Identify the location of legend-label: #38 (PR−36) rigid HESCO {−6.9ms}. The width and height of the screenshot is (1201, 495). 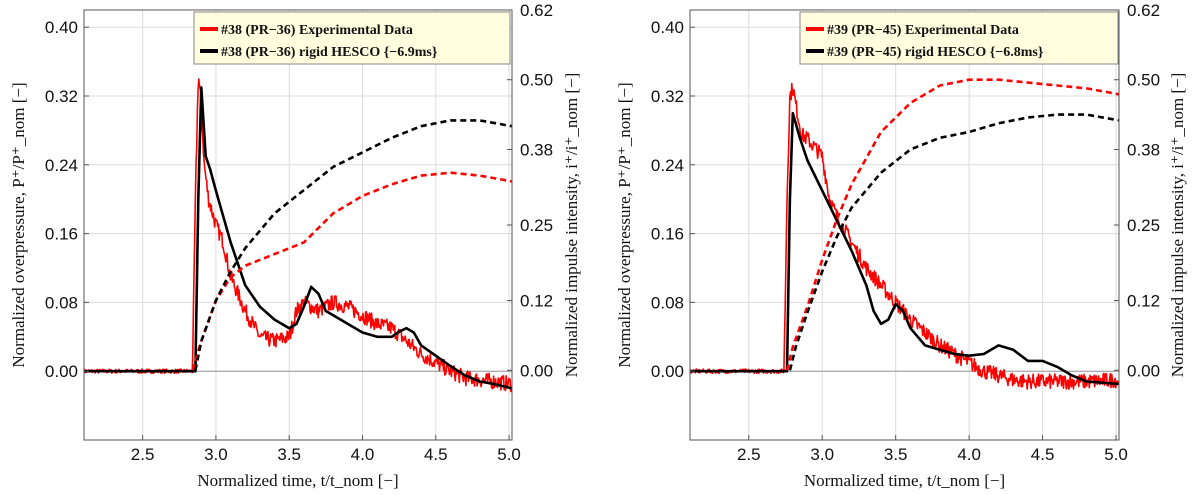
(329, 52).